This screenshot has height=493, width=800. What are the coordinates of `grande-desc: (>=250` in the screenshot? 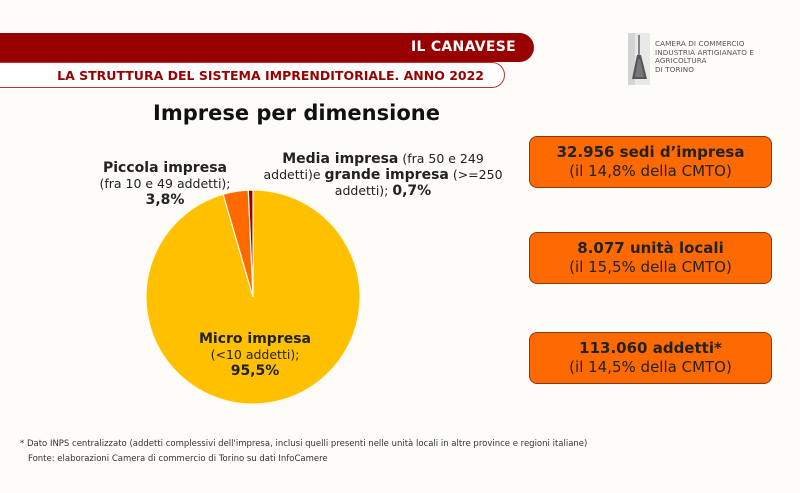 It's located at (475, 174).